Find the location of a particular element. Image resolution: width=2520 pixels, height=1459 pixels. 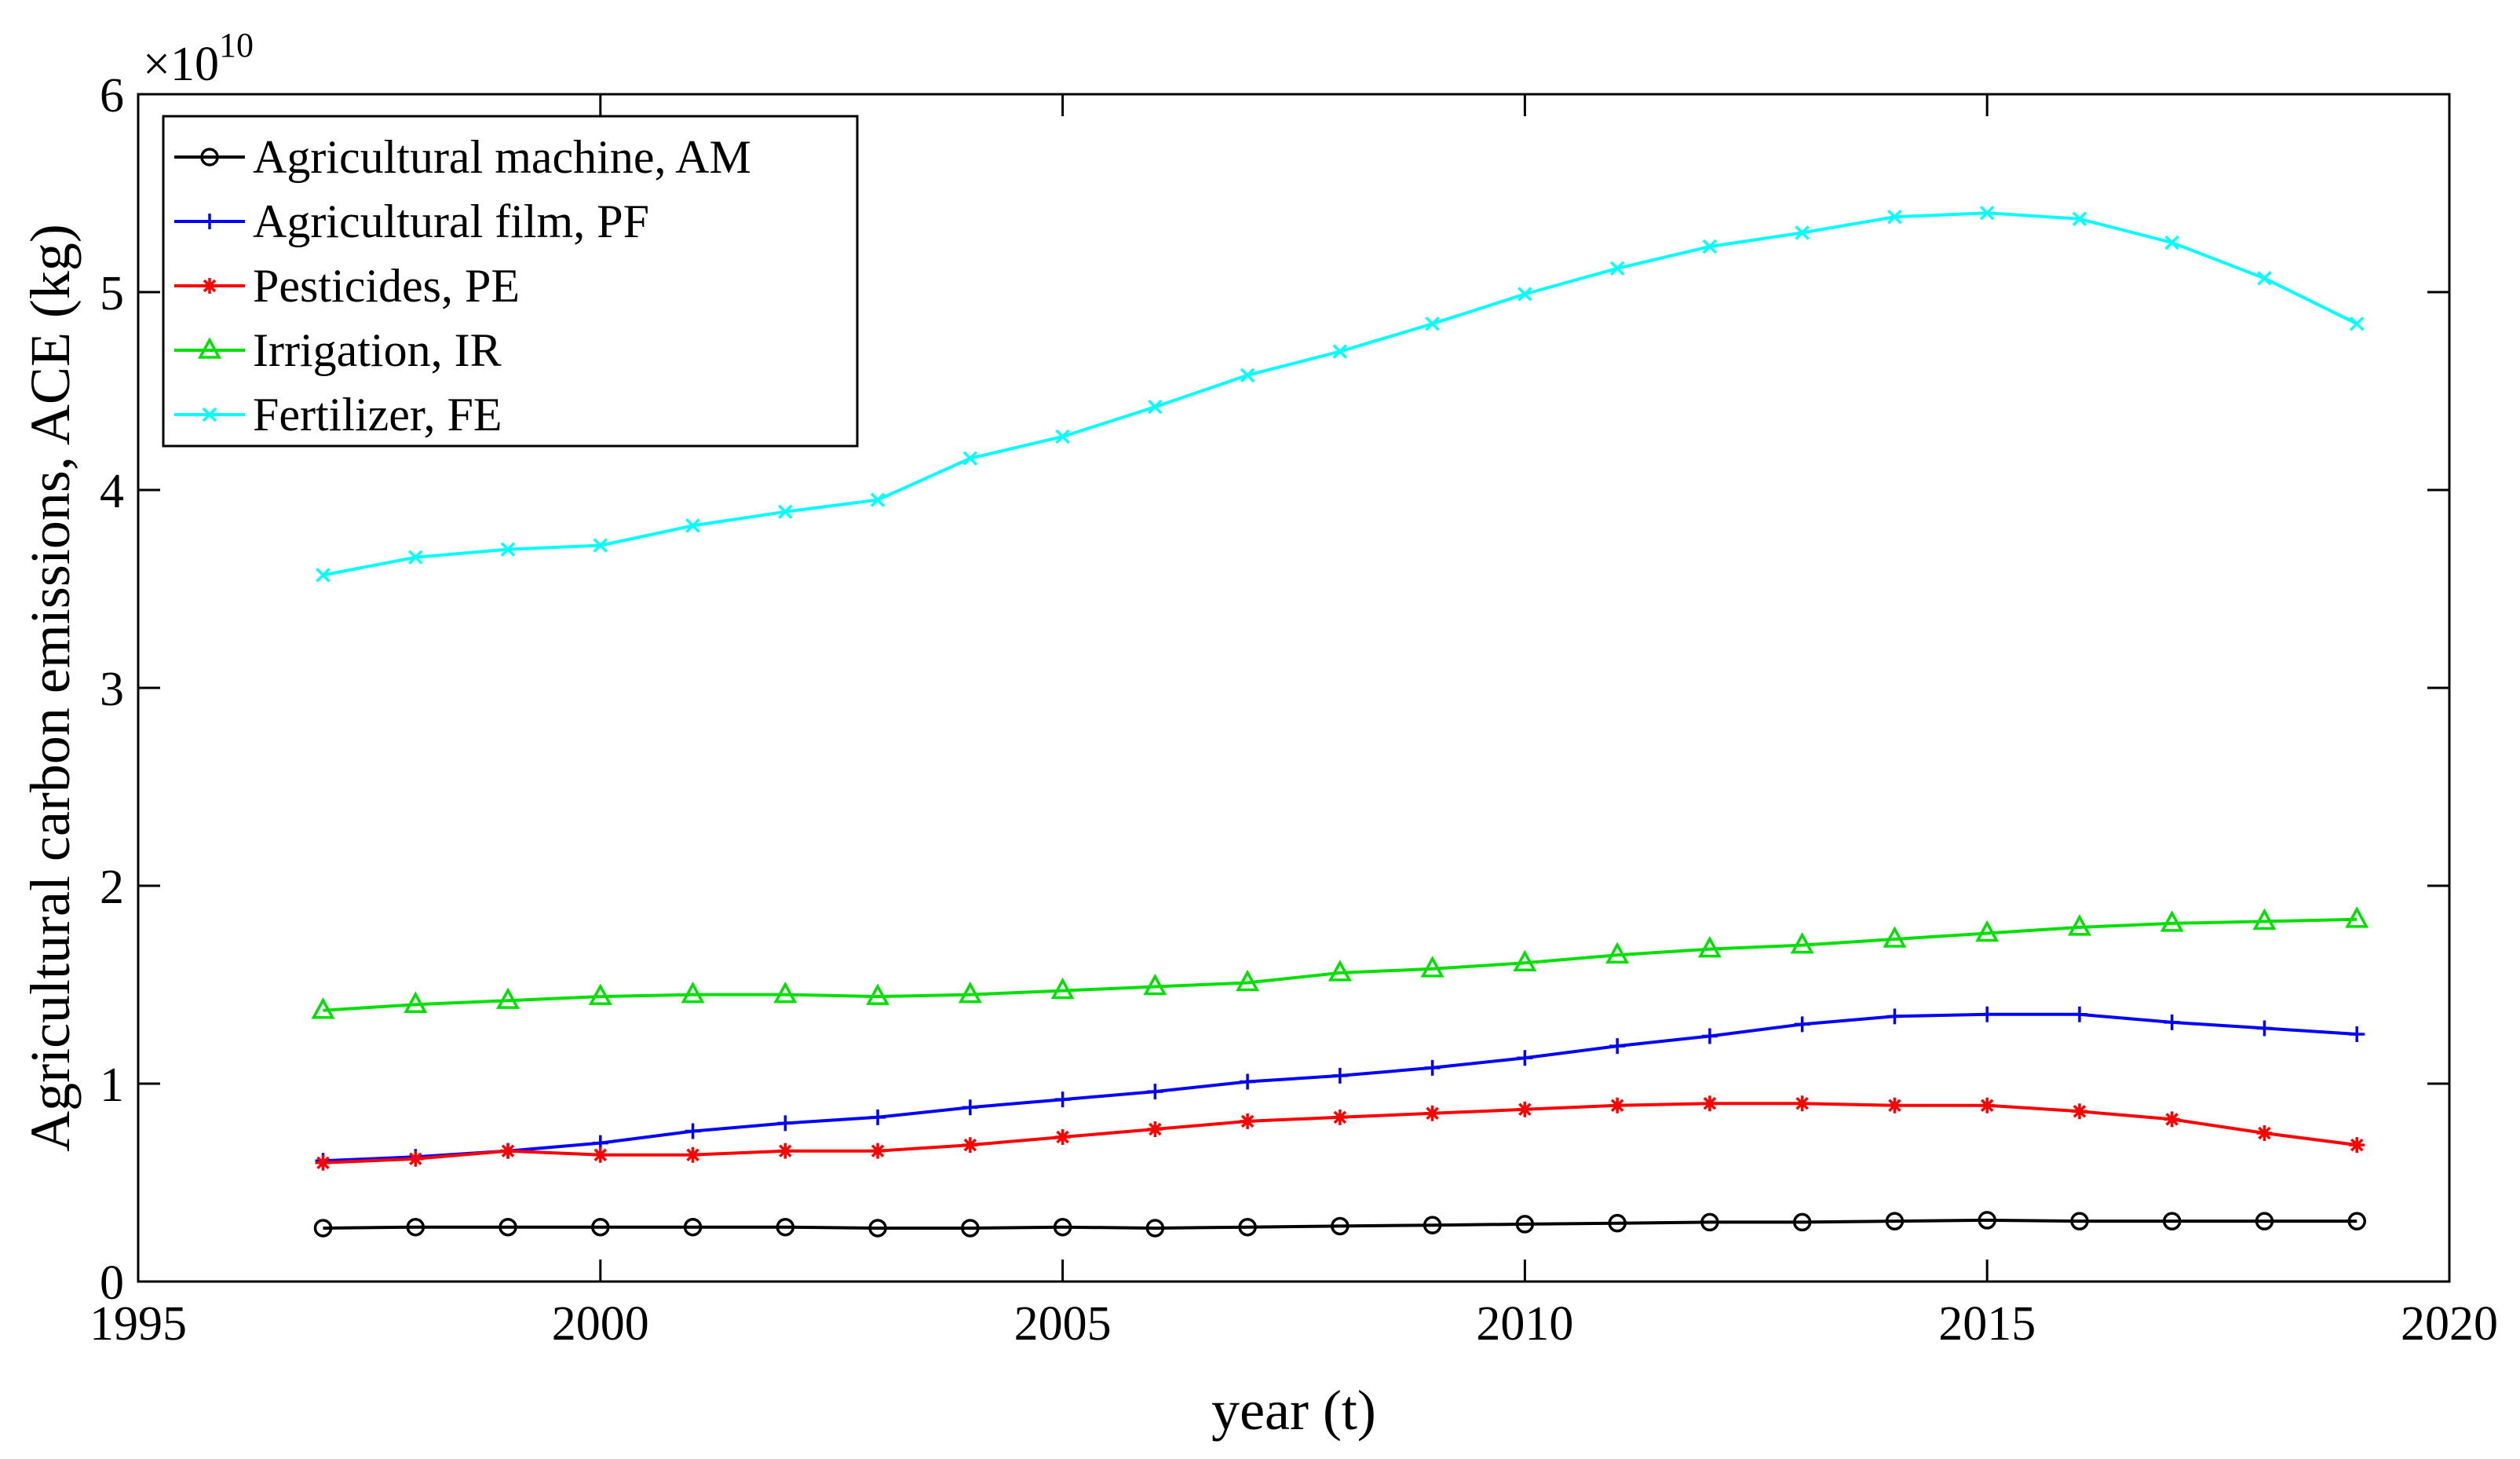

legend-item: Agricultural film, PF is located at coordinates (411, 221).